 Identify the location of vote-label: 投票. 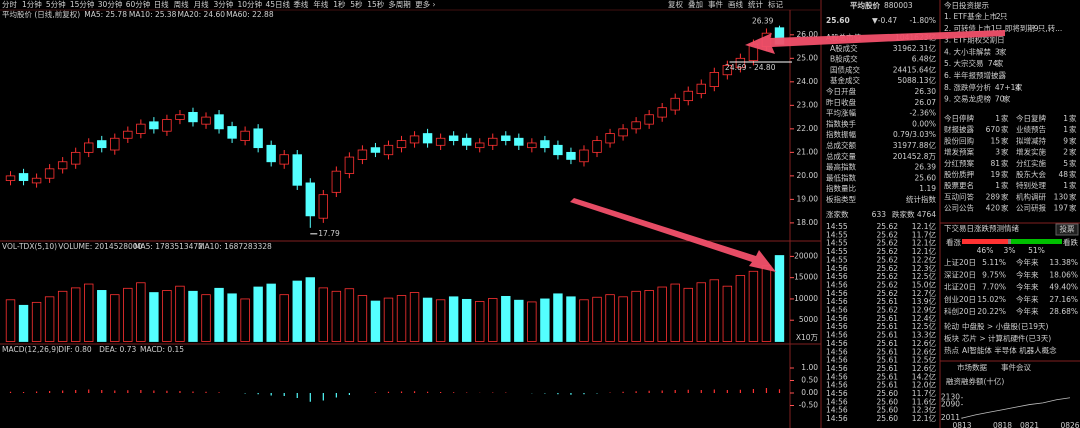
(1068, 229).